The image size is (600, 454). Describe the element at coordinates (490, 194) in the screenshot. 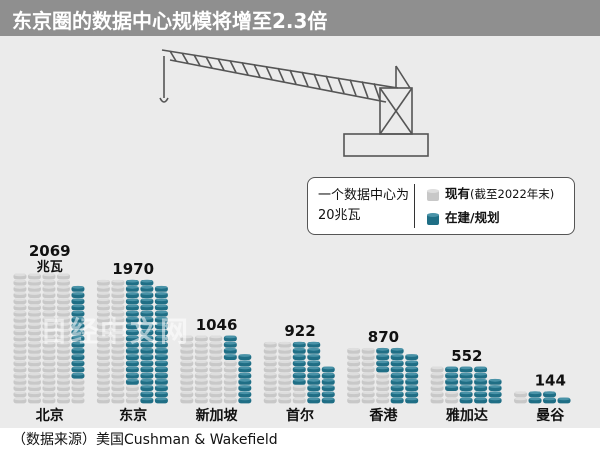

I see `legend-existing: 现有(截至2022年末)` at that location.